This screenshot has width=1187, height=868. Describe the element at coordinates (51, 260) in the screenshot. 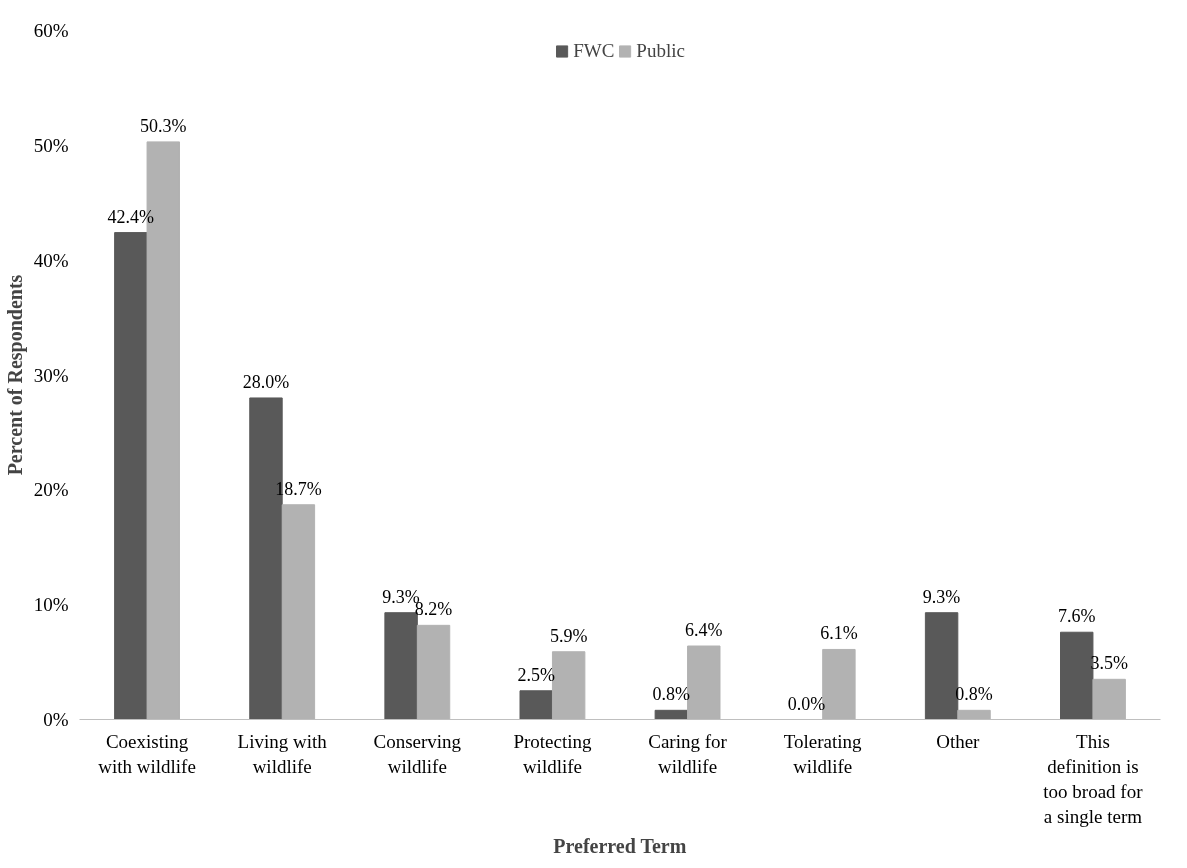

I see `y-tick-label: 40%` at that location.